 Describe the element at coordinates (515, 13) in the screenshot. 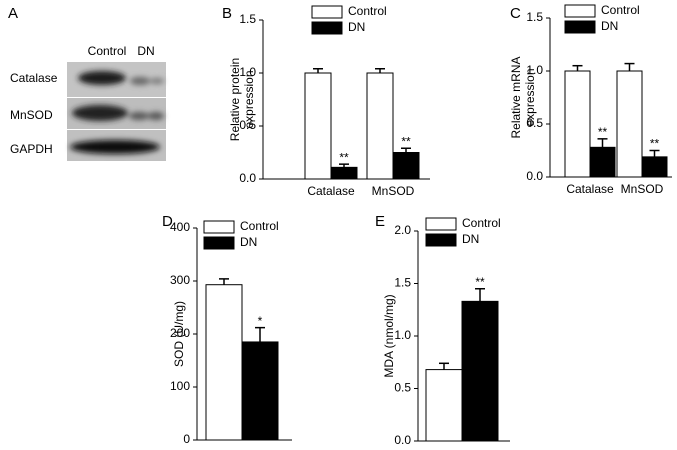

I see `panel-letter: C` at that location.